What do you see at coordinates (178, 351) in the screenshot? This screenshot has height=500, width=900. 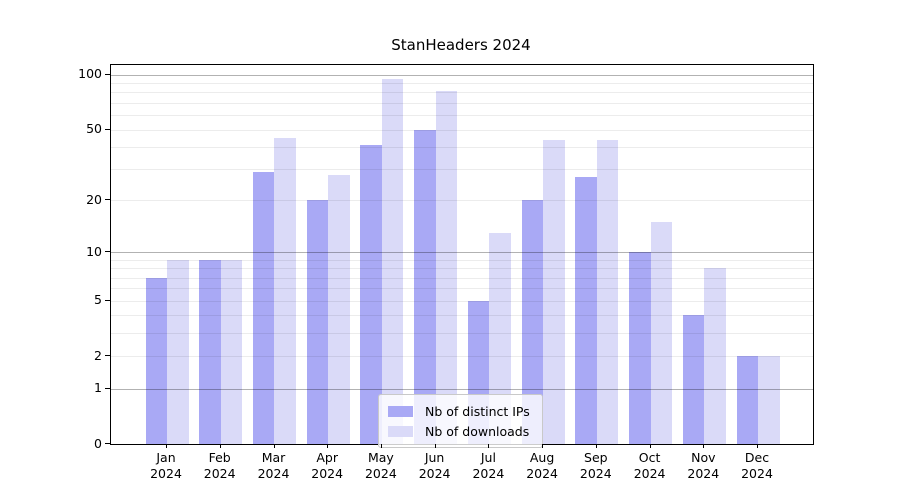 I see `bar-nb-of-downloads-jan` at bounding box center [178, 351].